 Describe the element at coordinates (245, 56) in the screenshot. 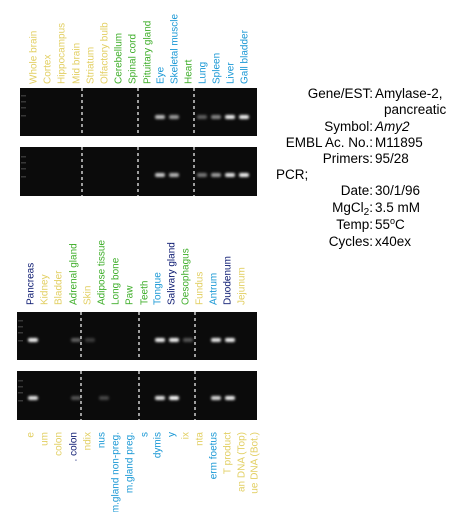

I see `lane-label: Gall bladder` at that location.